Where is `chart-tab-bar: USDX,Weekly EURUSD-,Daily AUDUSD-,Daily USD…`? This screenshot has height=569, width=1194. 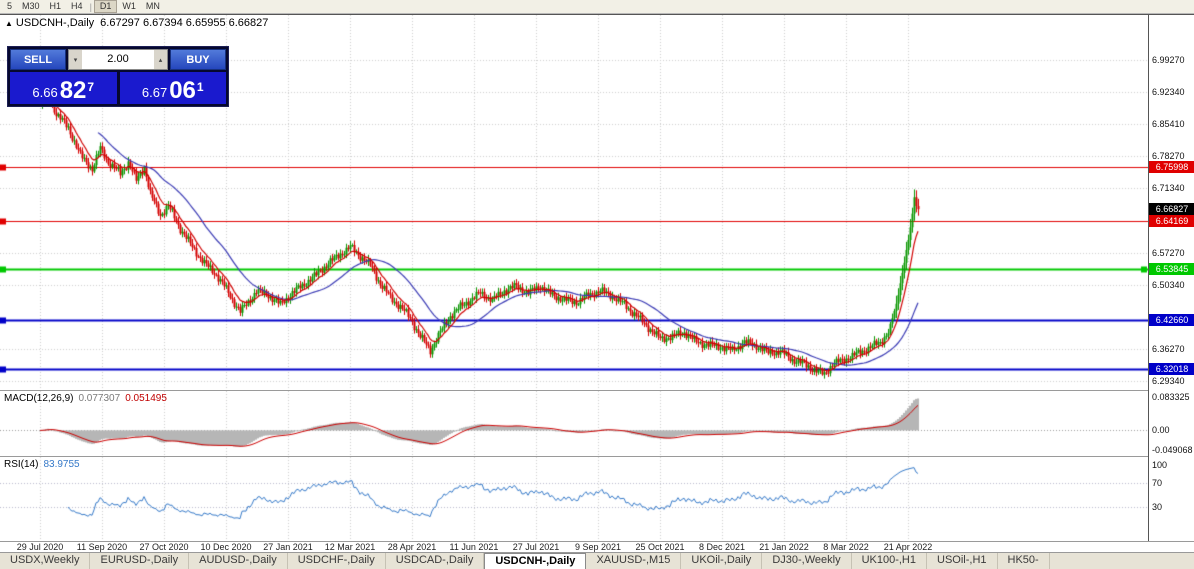
chart-tab-bar: USDX,Weekly EURUSD-,Daily AUDUSD-,Daily USD… is located at coordinates (597, 560).